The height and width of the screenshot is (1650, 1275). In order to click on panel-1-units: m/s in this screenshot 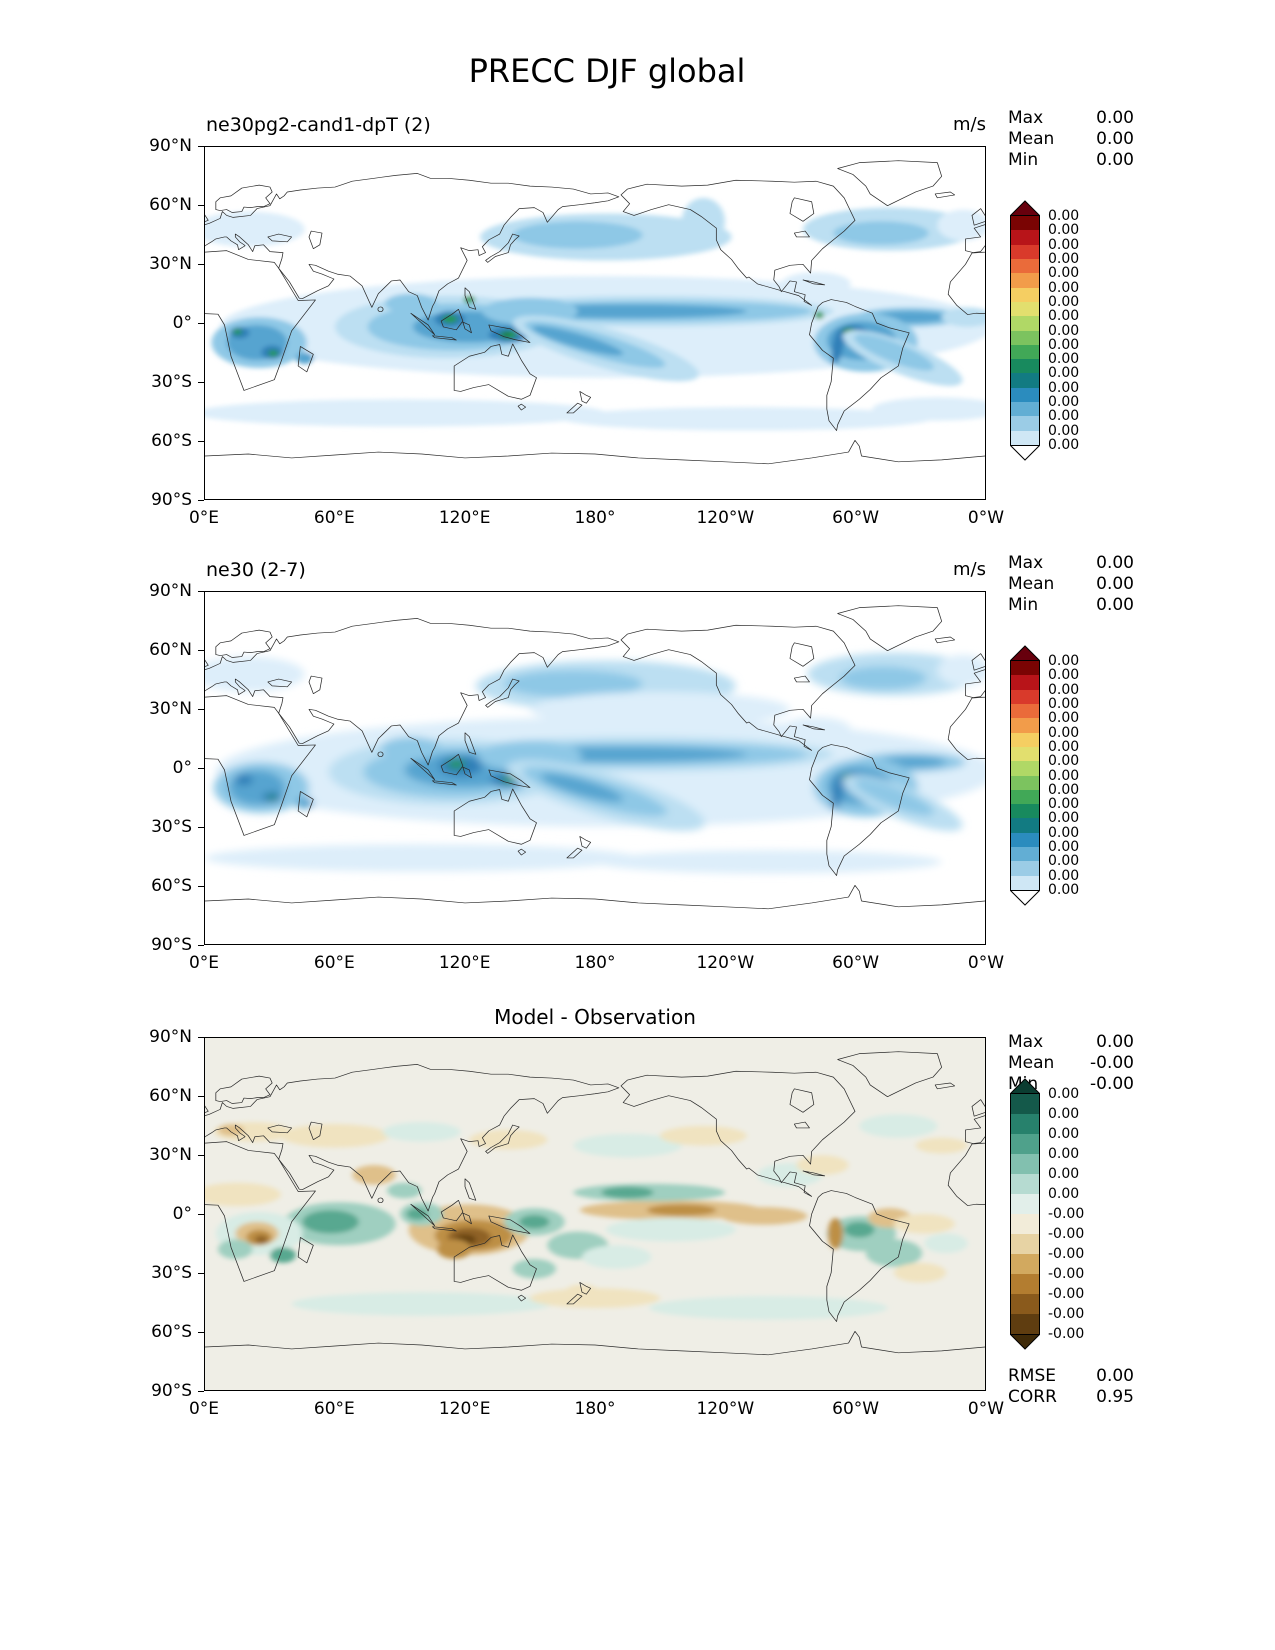, I will do `click(969, 124)`.